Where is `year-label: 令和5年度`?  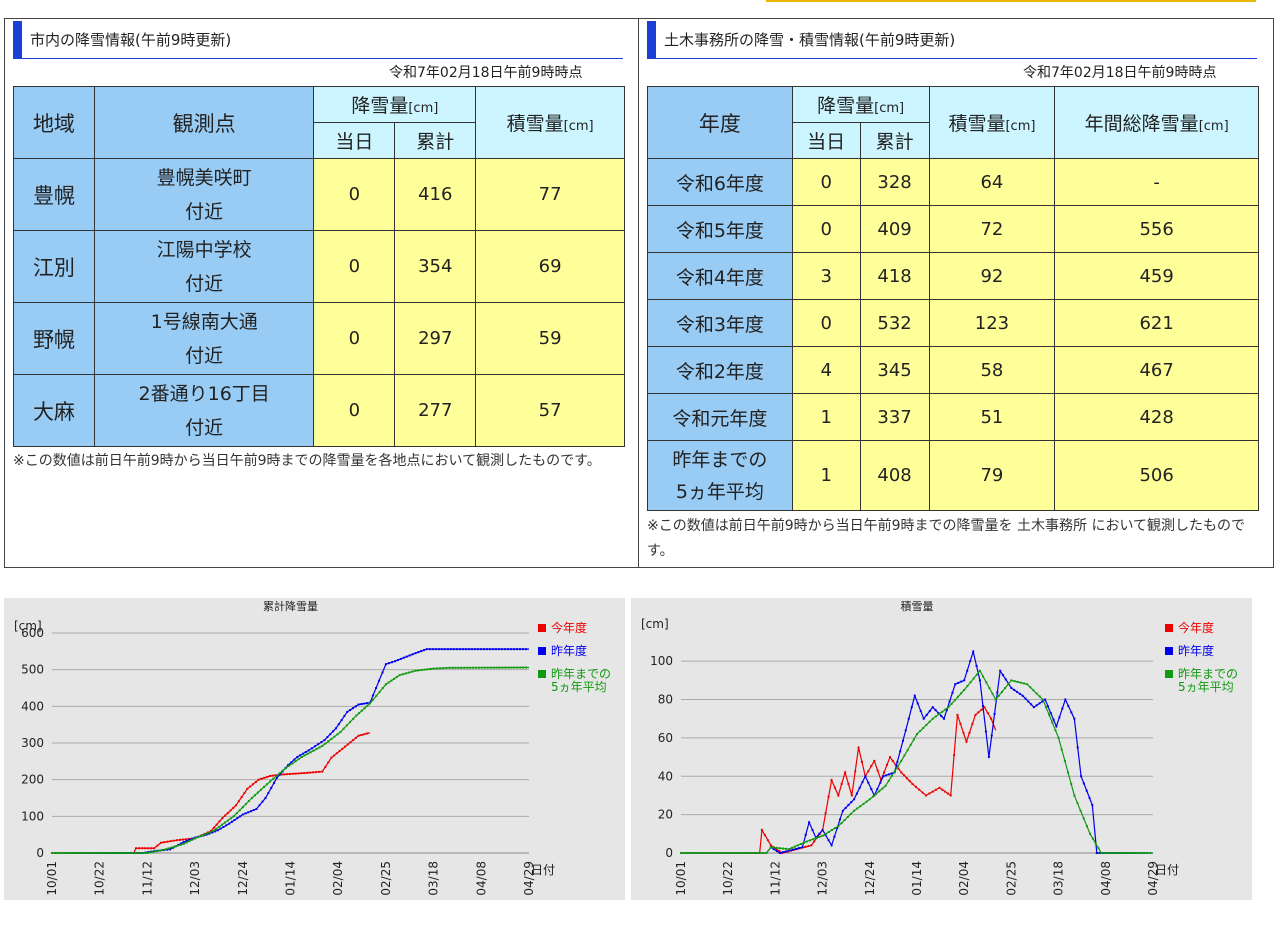
year-label: 令和5年度 is located at coordinates (720, 229).